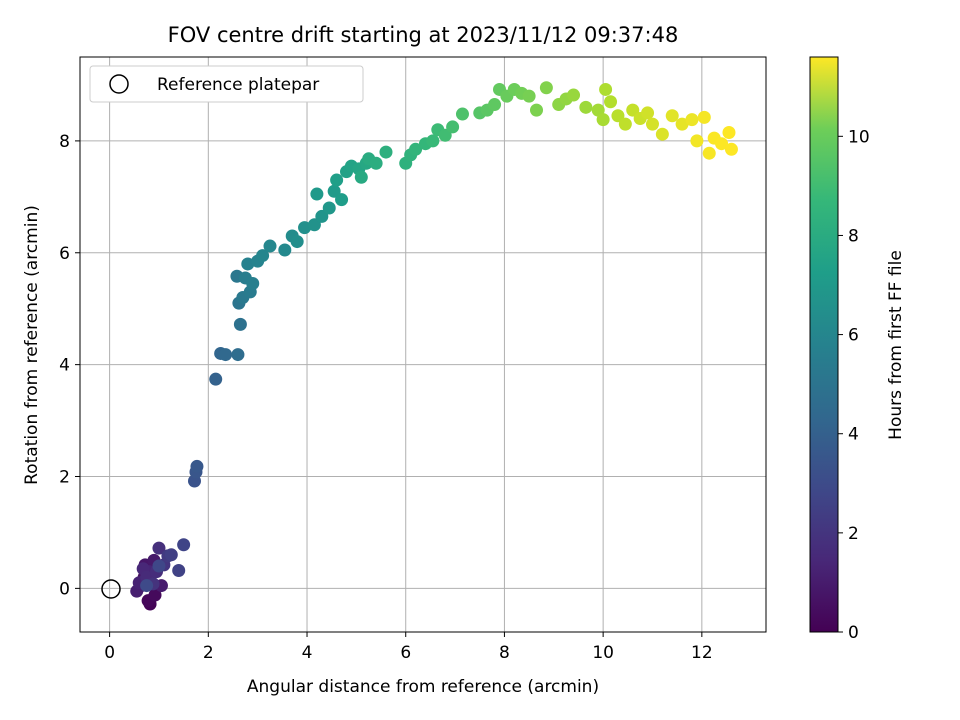  Describe the element at coordinates (307, 653) in the screenshot. I see `x-tick-label: 4` at that location.